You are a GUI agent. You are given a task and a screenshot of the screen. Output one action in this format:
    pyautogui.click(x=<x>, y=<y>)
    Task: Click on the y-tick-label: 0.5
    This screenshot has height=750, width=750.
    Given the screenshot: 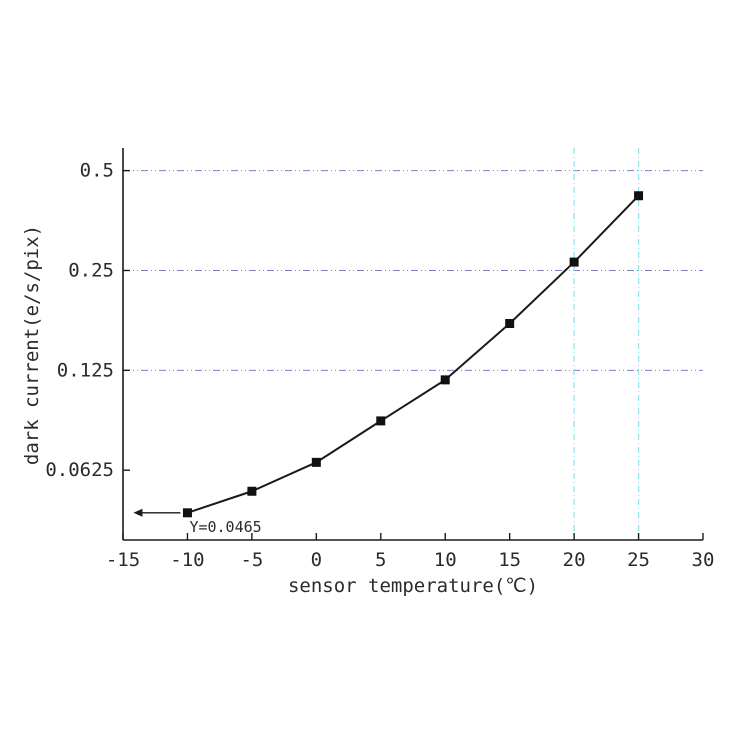 What is the action you would take?
    pyautogui.click(x=97, y=171)
    